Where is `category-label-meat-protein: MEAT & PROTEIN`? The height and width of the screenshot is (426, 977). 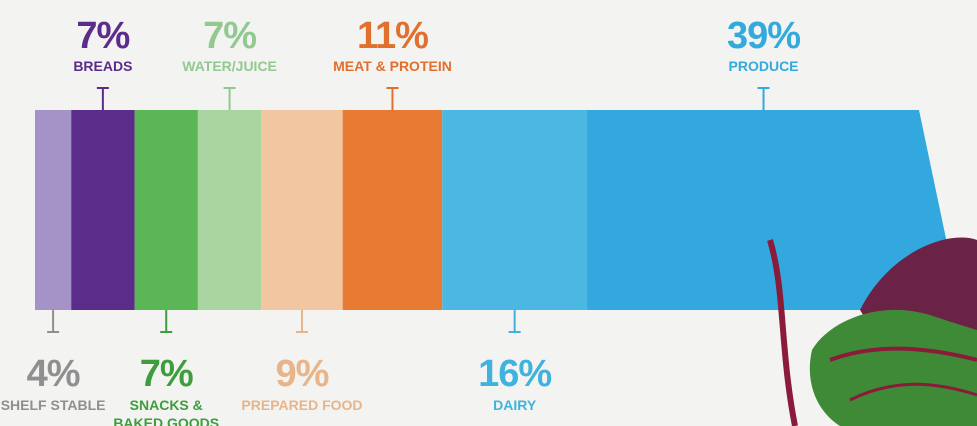
category-label-meat-protein: MEAT & PROTEIN is located at coordinates (392, 66).